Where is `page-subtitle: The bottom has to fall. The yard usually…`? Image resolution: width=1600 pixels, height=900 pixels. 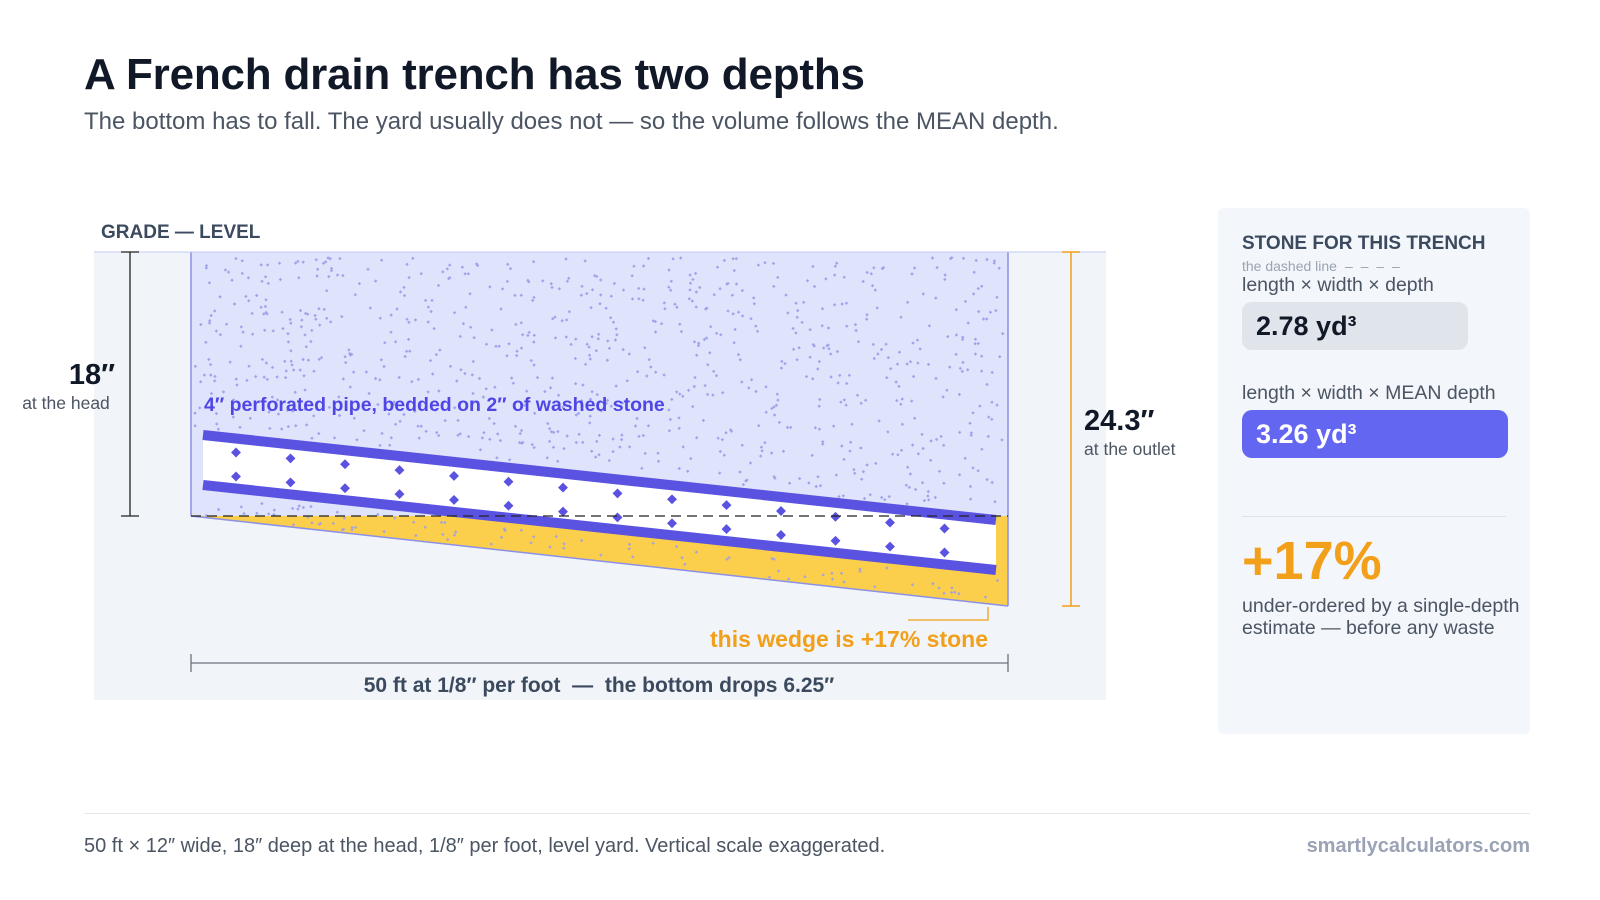
page-subtitle: The bottom has to fall. The yard usually… is located at coordinates (571, 121).